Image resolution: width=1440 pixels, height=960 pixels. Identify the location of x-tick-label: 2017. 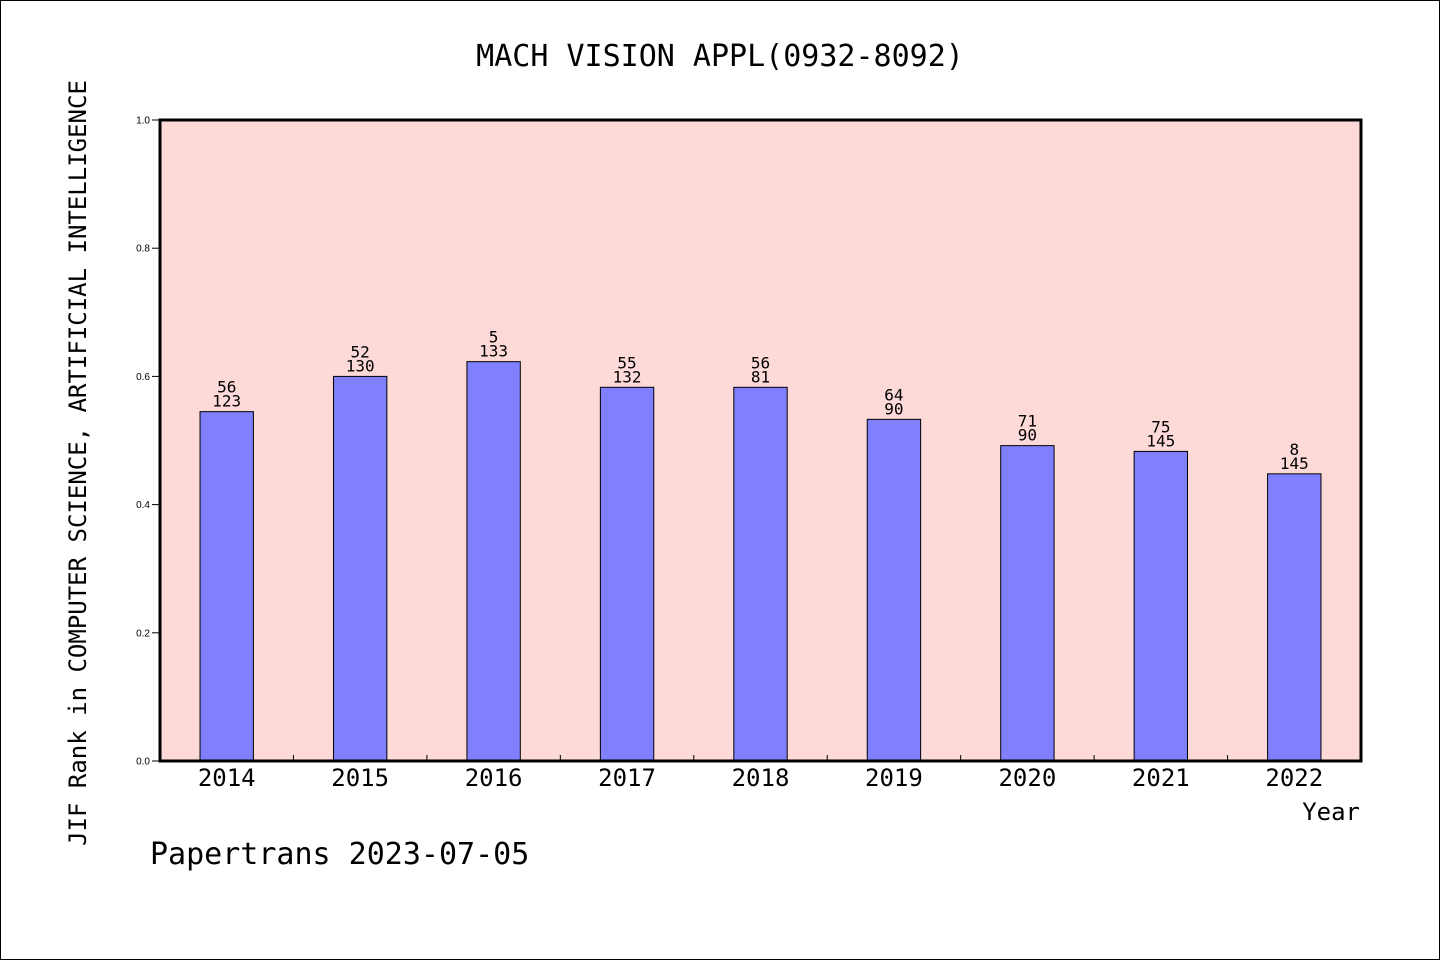
(627, 778).